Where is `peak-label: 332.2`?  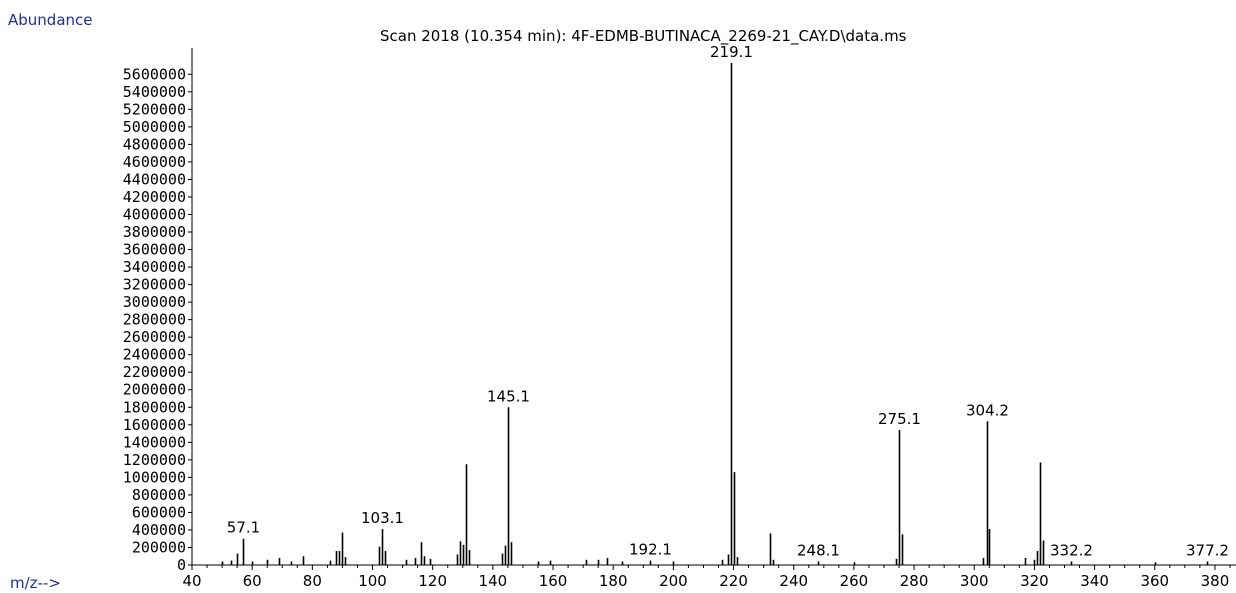 peak-label: 332.2 is located at coordinates (1071, 550).